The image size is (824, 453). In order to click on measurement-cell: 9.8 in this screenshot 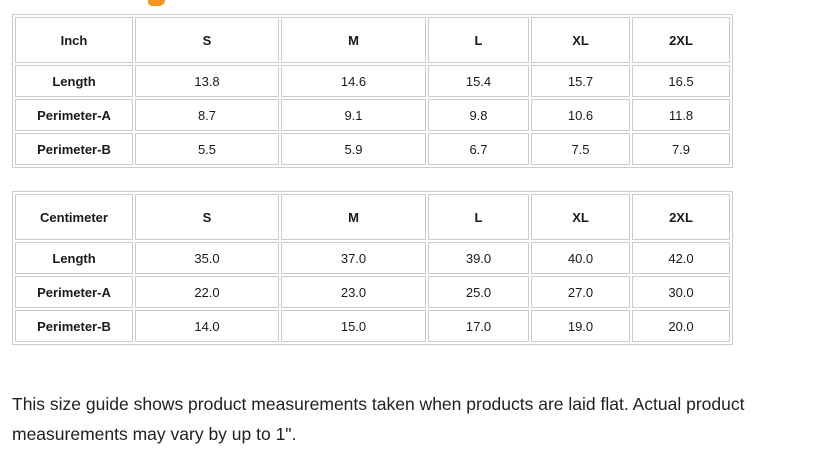, I will do `click(478, 115)`.